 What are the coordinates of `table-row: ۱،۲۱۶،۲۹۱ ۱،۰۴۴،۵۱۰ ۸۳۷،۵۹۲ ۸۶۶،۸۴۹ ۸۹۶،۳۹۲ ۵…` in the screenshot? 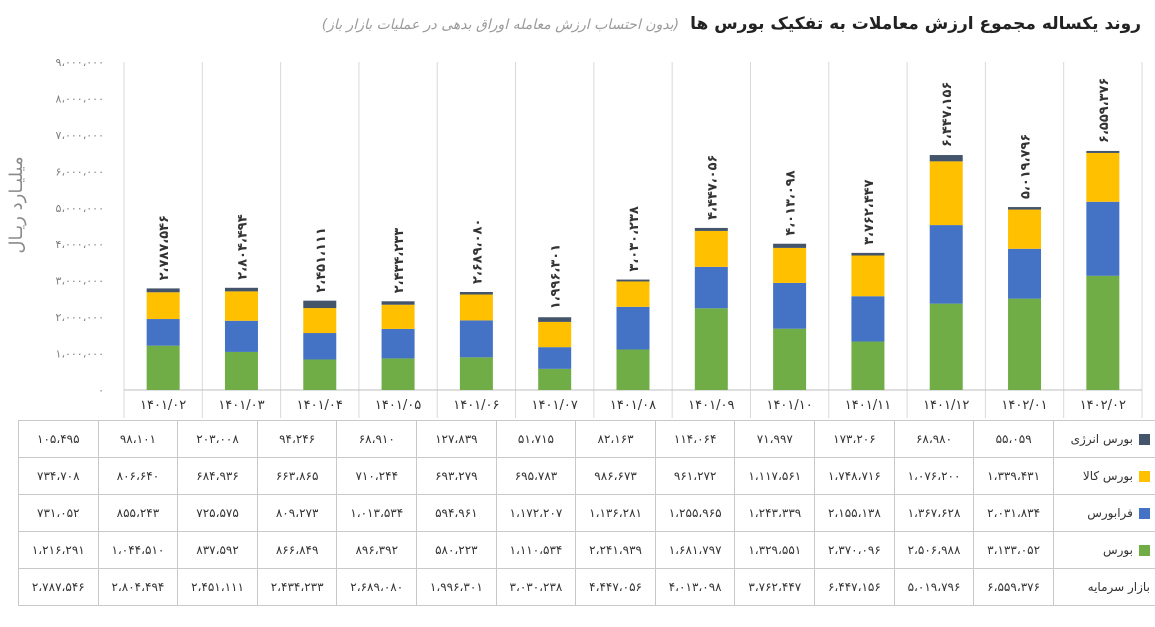 It's located at (586, 550).